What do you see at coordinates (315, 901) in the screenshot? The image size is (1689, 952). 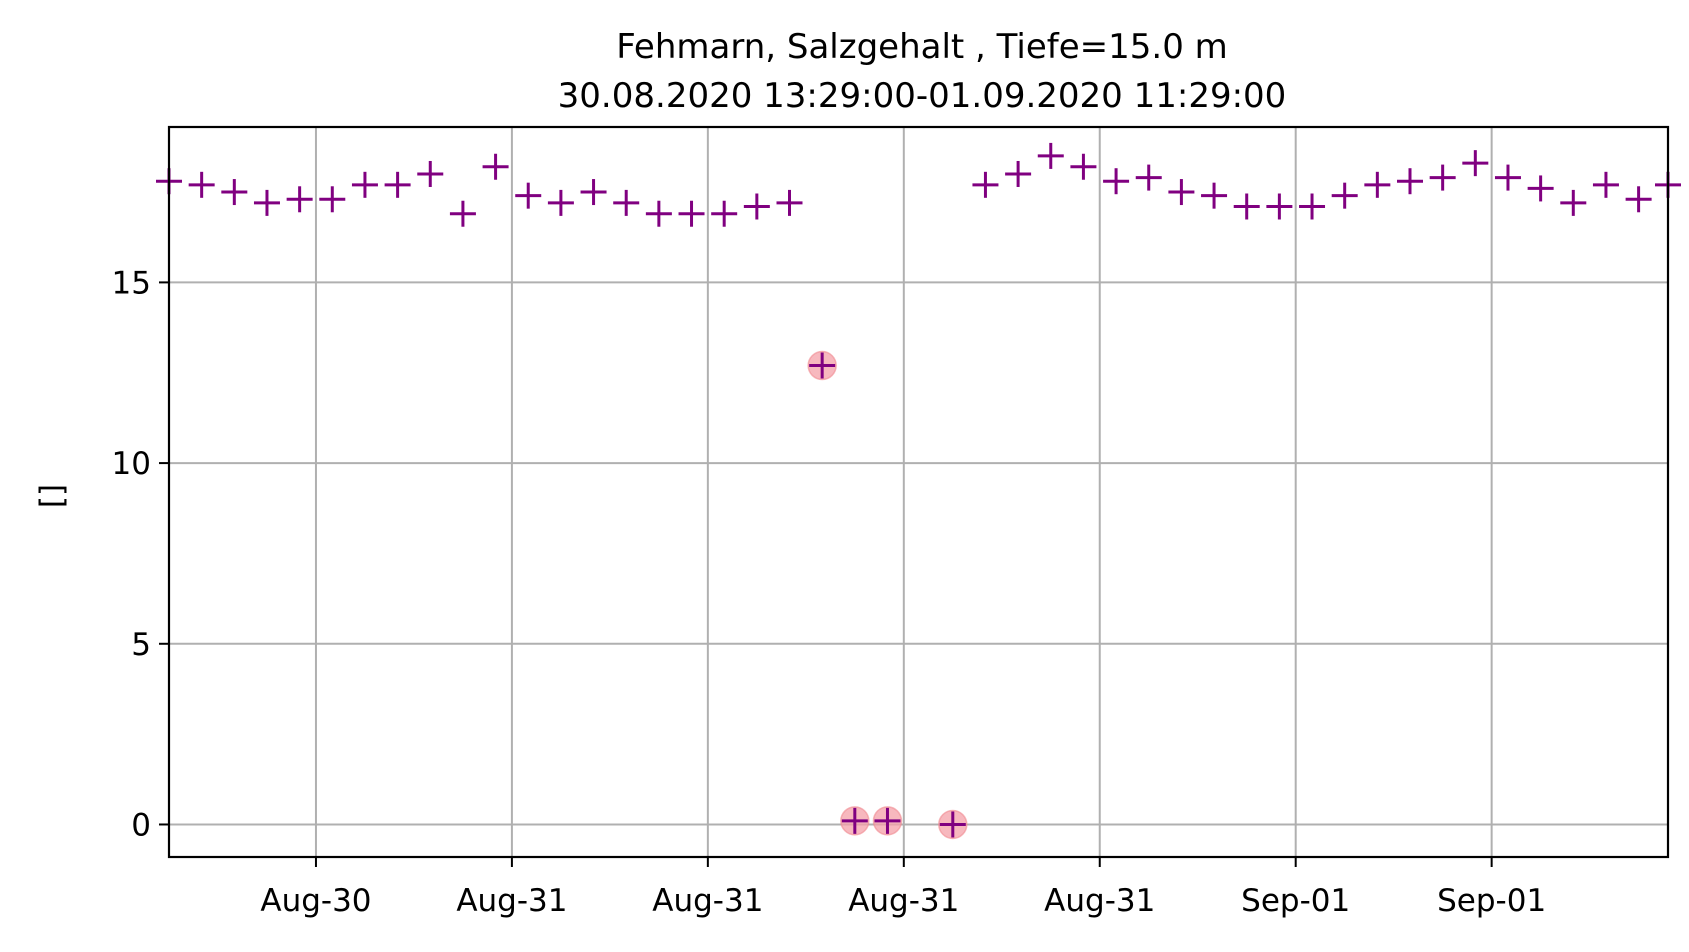 I see `x-tick-label: Aug-30` at bounding box center [315, 901].